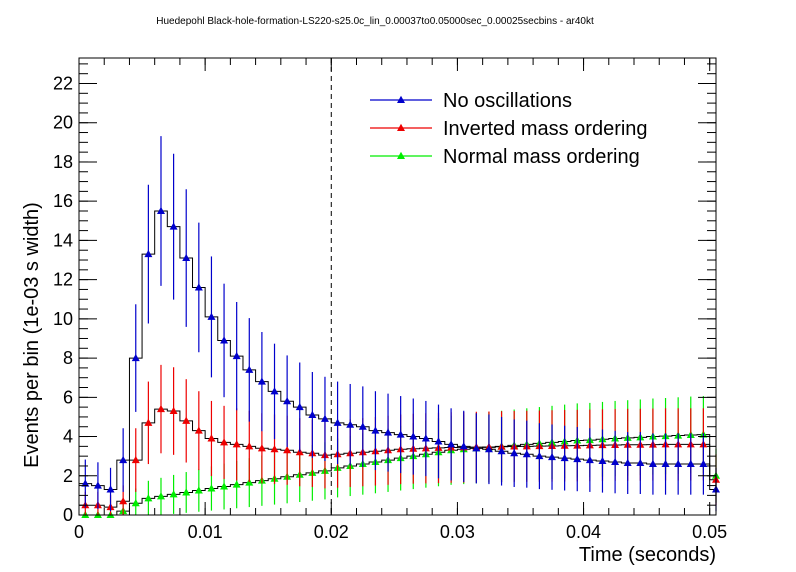 This screenshot has width=796, height=572. What do you see at coordinates (63, 240) in the screenshot?
I see `y-tick-label: 14` at bounding box center [63, 240].